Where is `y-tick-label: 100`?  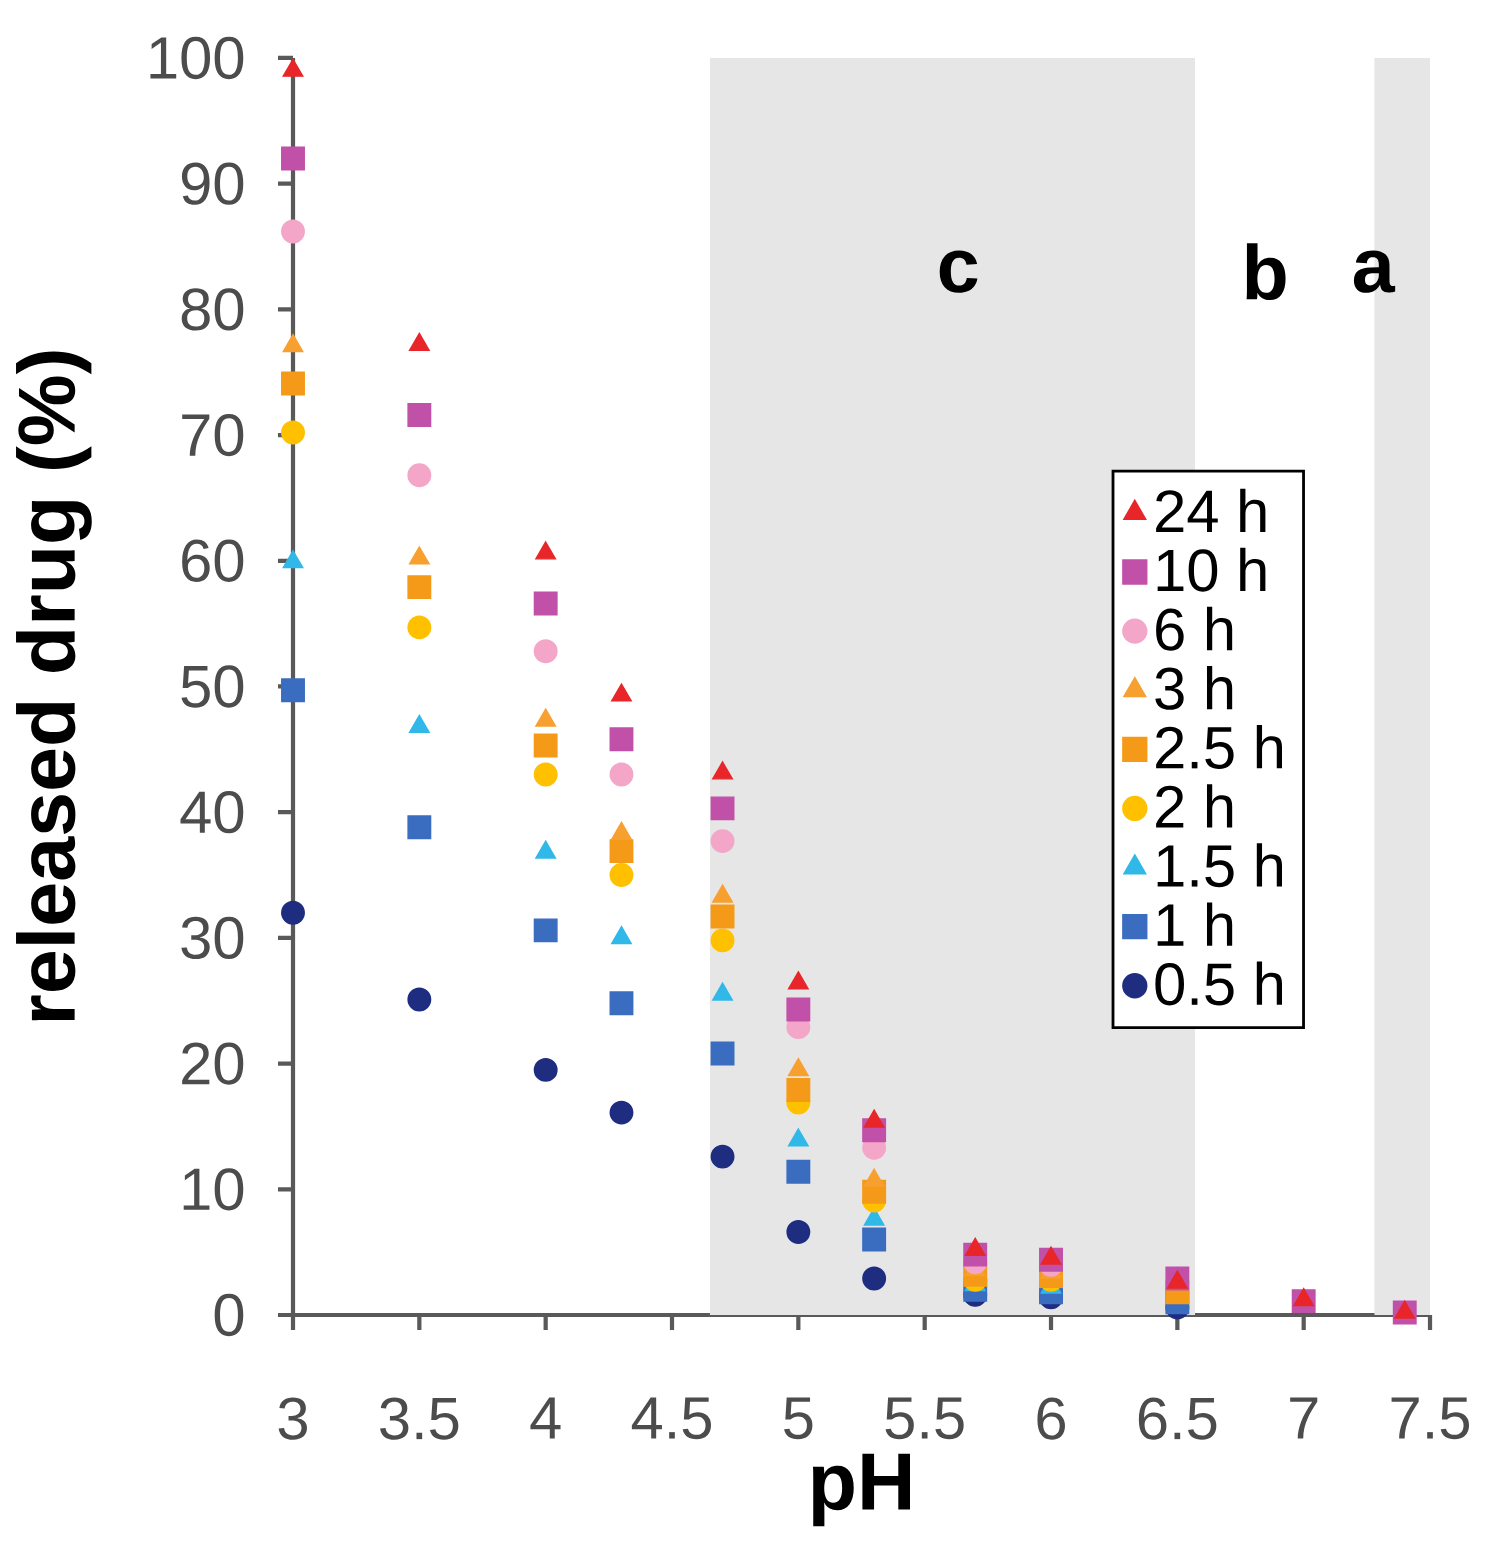
y-tick-label: 100 is located at coordinates (197, 58).